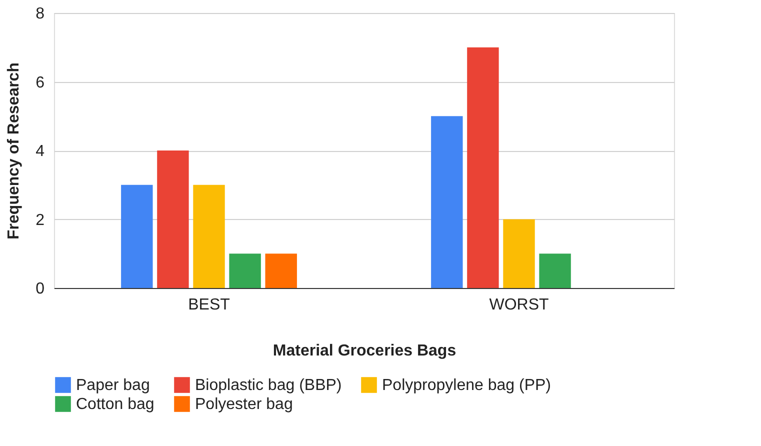  I want to click on x-tick-label: BEST, so click(209, 305).